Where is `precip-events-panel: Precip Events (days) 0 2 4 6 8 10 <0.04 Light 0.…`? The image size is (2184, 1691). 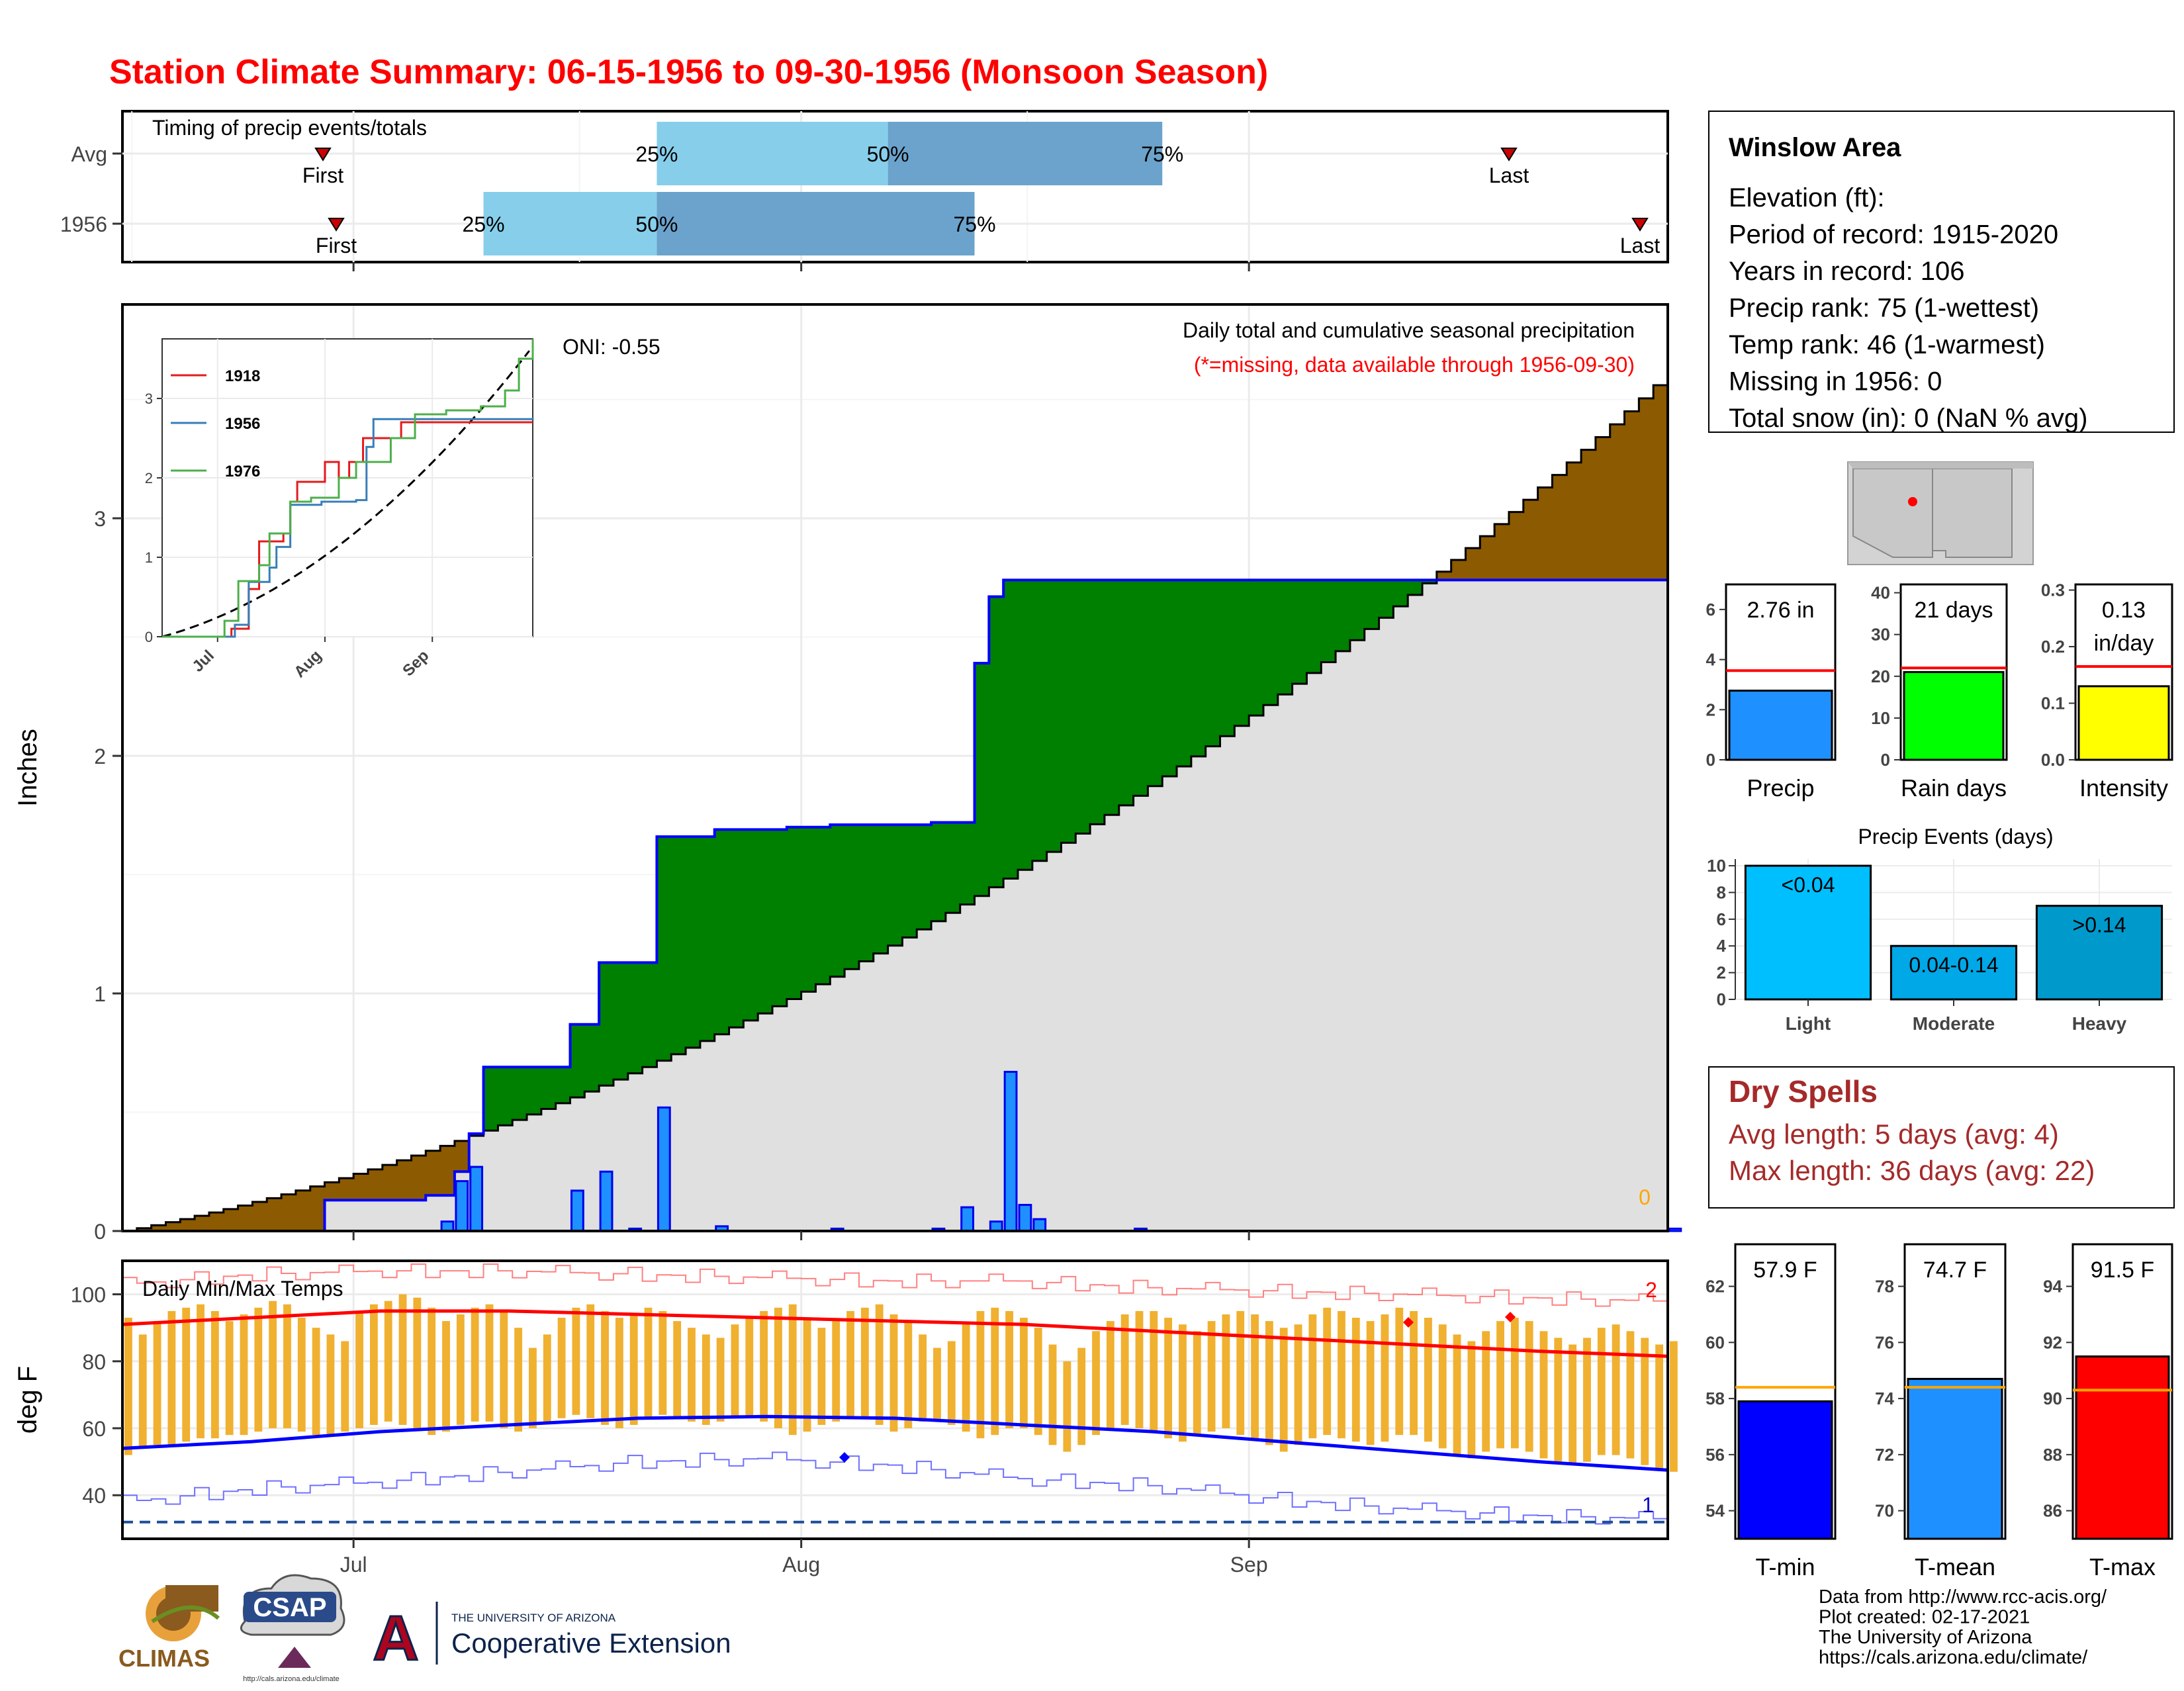 precip-events-panel: Precip Events (days) 0 2 4 6 8 10 <0.04 Light 0.… is located at coordinates (1940, 929).